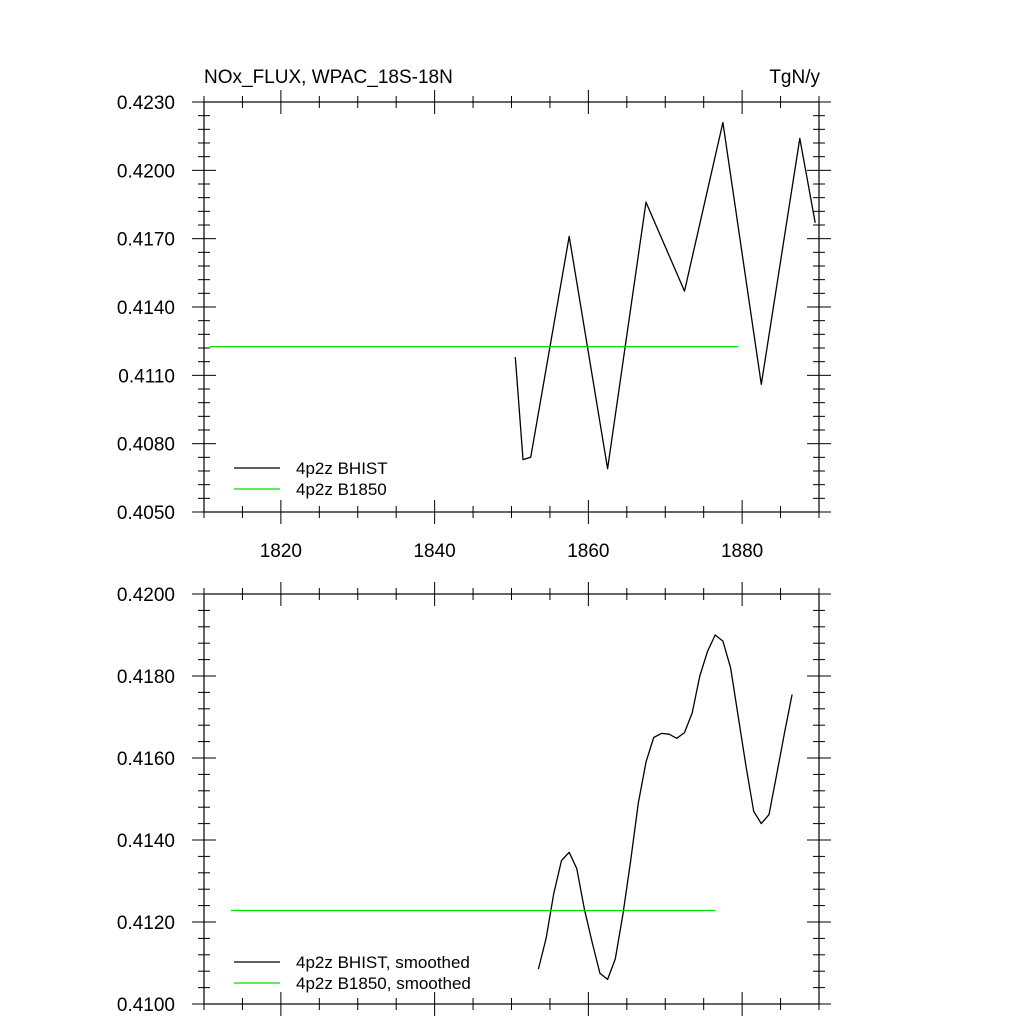 The image size is (1024, 1024). I want to click on units-label: TgN/y, so click(794, 77).